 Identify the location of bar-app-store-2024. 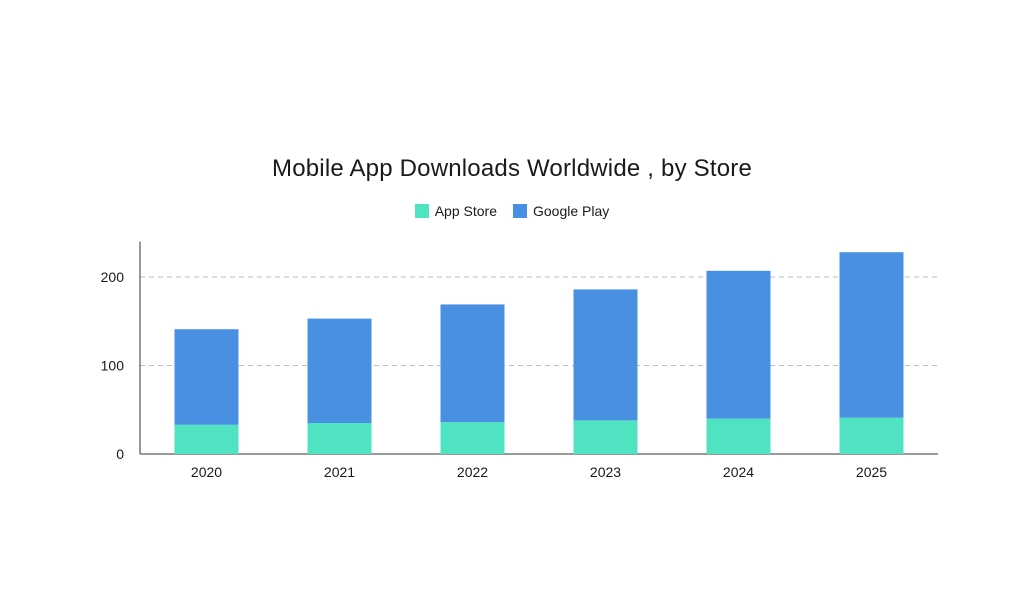
(738, 436).